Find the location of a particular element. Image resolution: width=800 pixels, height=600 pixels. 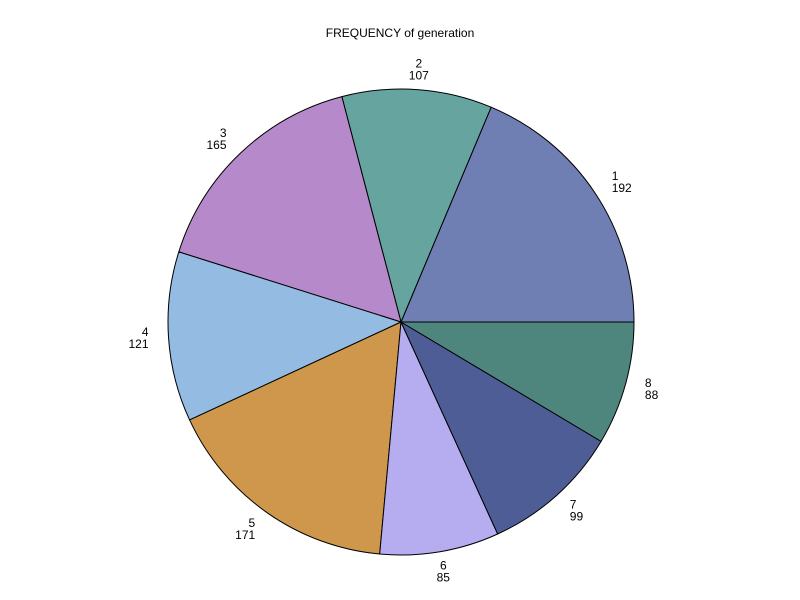

slice-category: 7 is located at coordinates (573, 505).